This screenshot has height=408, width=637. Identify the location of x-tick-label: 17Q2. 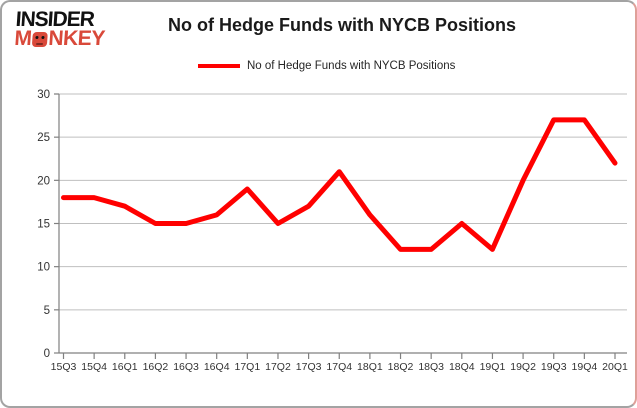
(278, 367).